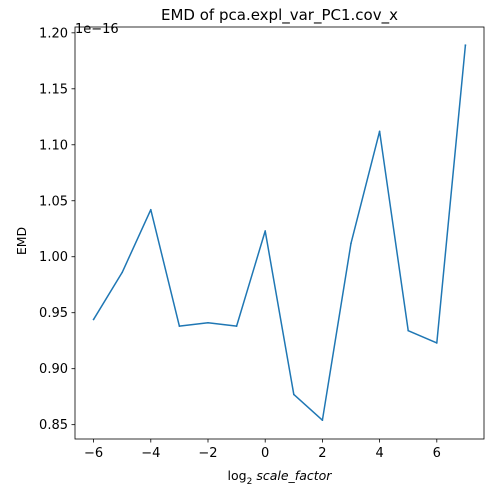 Image resolution: width=500 pixels, height=500 pixels. What do you see at coordinates (97, 29) in the screenshot?
I see `y-offset-text: 1e−16` at bounding box center [97, 29].